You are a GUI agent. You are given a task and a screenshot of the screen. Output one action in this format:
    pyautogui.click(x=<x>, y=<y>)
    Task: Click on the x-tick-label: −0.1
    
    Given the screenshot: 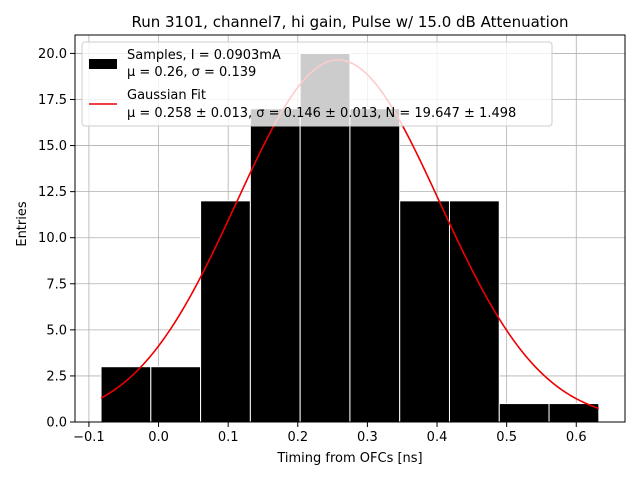 What is the action you would take?
    pyautogui.click(x=89, y=437)
    